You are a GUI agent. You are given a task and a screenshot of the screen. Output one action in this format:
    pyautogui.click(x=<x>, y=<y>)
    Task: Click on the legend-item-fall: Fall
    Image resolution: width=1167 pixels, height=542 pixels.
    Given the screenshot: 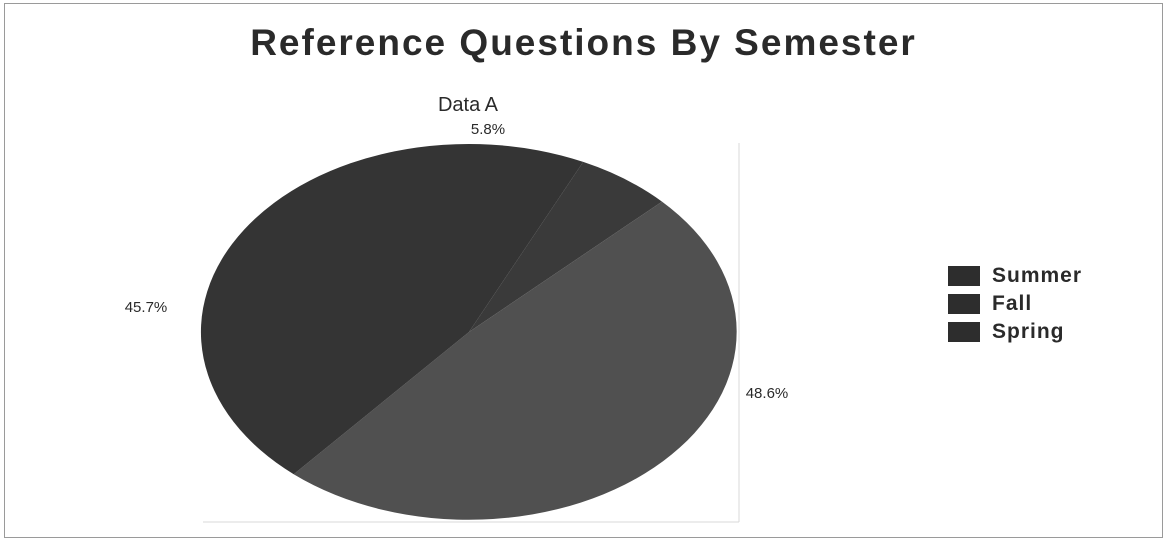 What is the action you would take?
    pyautogui.click(x=1015, y=304)
    